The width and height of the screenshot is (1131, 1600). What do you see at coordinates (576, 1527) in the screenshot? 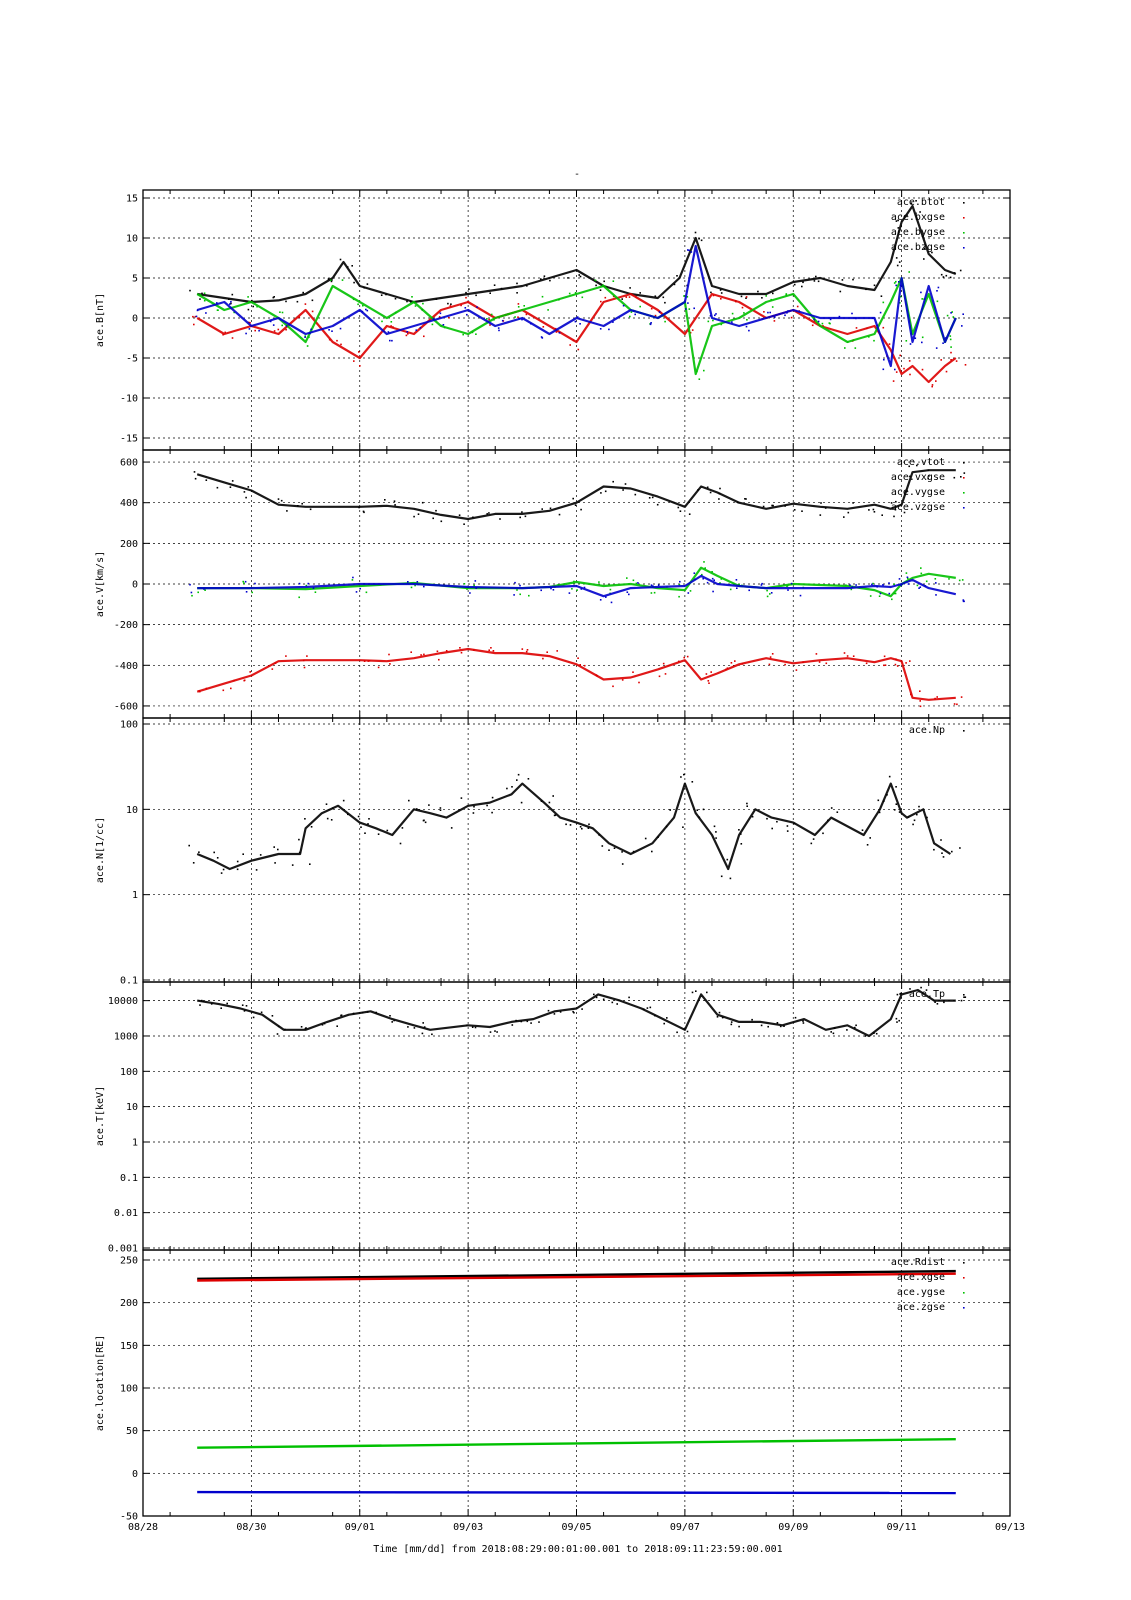
I see `x-tick-label: 09/05` at bounding box center [576, 1527].